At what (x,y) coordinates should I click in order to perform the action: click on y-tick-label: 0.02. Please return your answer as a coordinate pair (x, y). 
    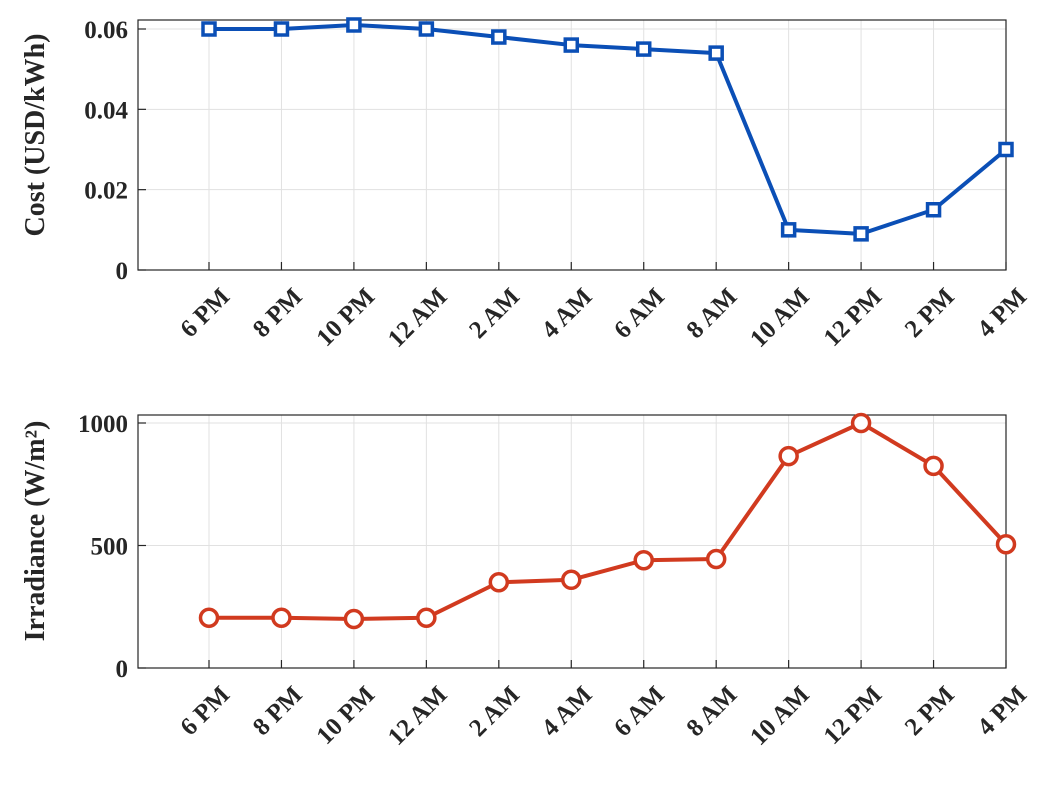
    Looking at the image, I should click on (106, 191).